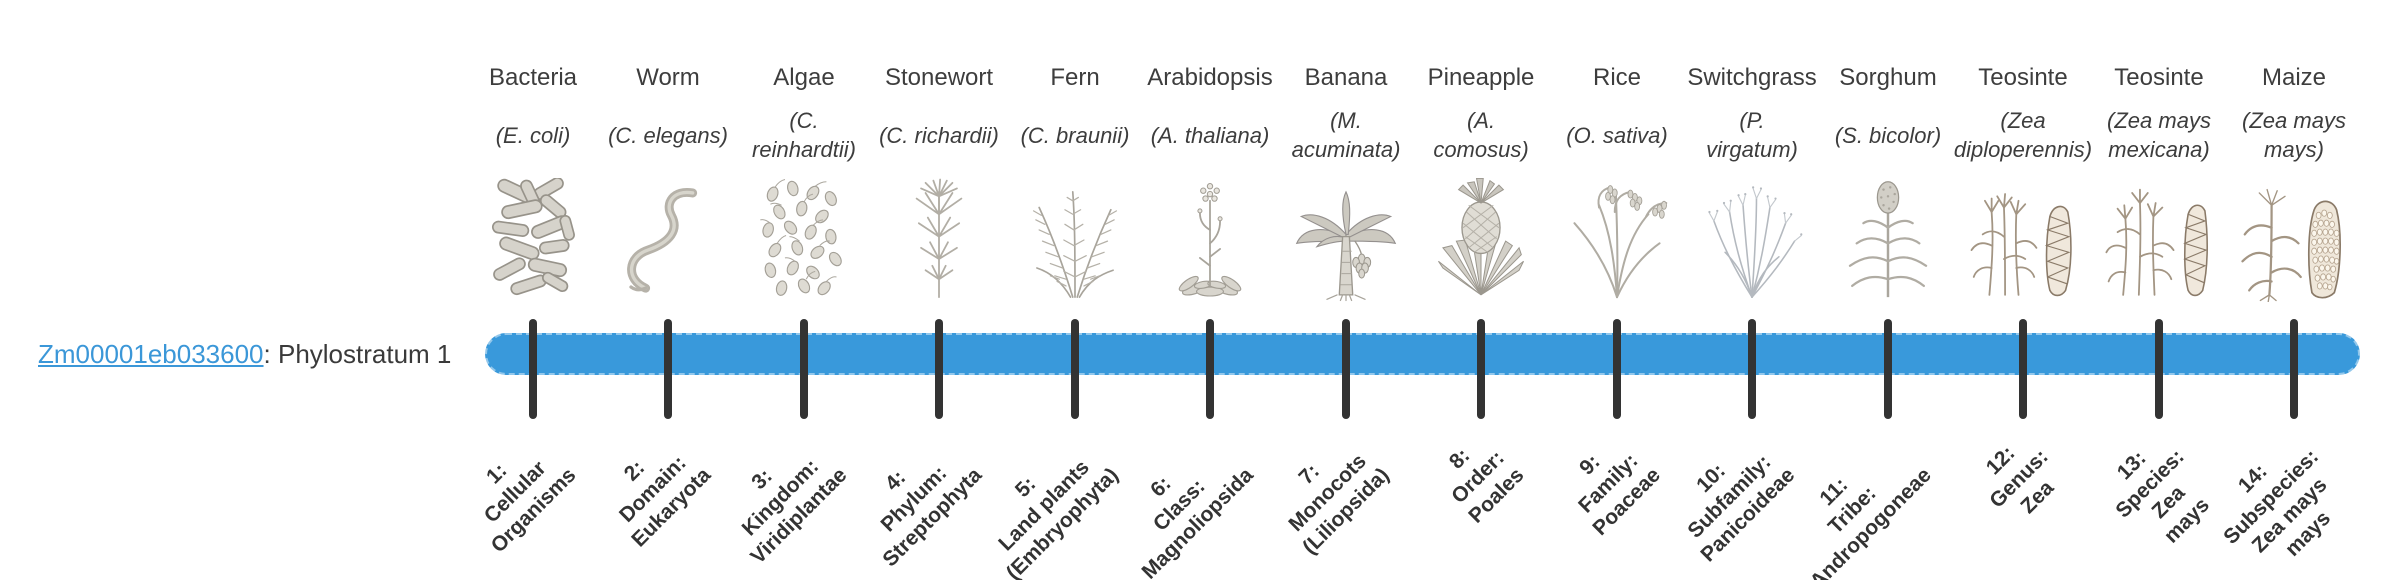  What do you see at coordinates (1044, 503) in the screenshot?
I see `stratum-label: 5: Land plants (Embryophyta)` at bounding box center [1044, 503].